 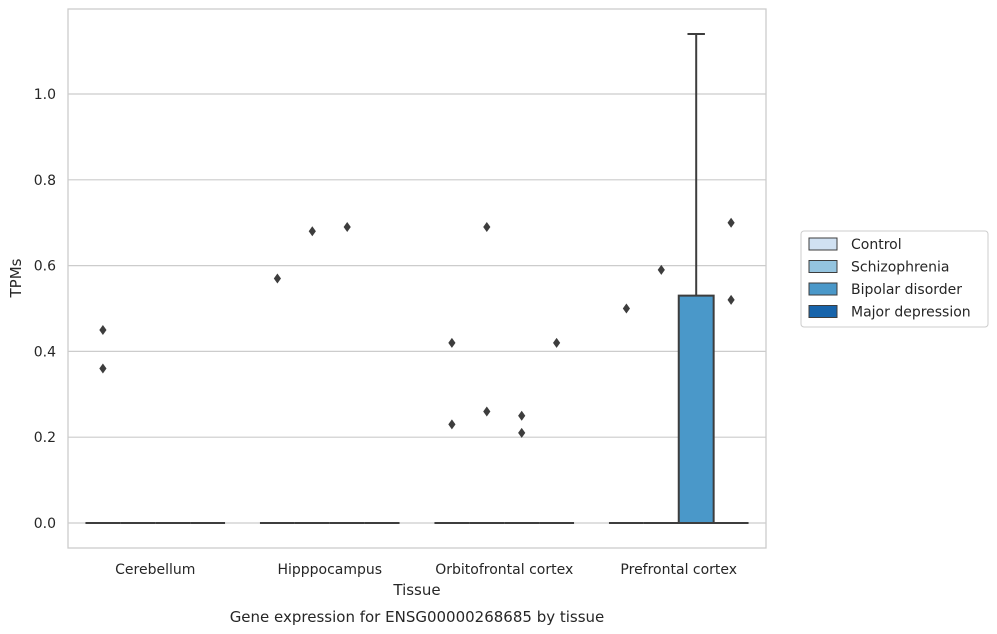 I want to click on y-tick-label: 0.6, so click(x=45, y=267).